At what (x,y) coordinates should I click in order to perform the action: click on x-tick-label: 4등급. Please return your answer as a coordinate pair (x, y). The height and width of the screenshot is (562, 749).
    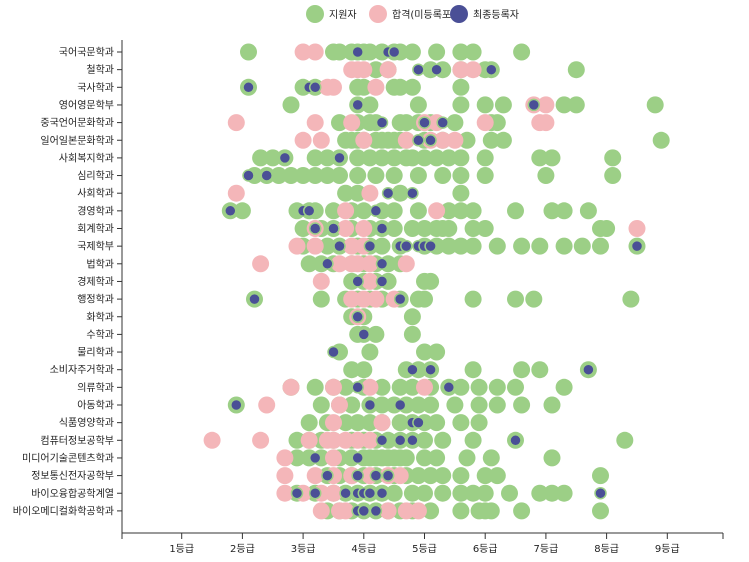
    Looking at the image, I should click on (363, 549).